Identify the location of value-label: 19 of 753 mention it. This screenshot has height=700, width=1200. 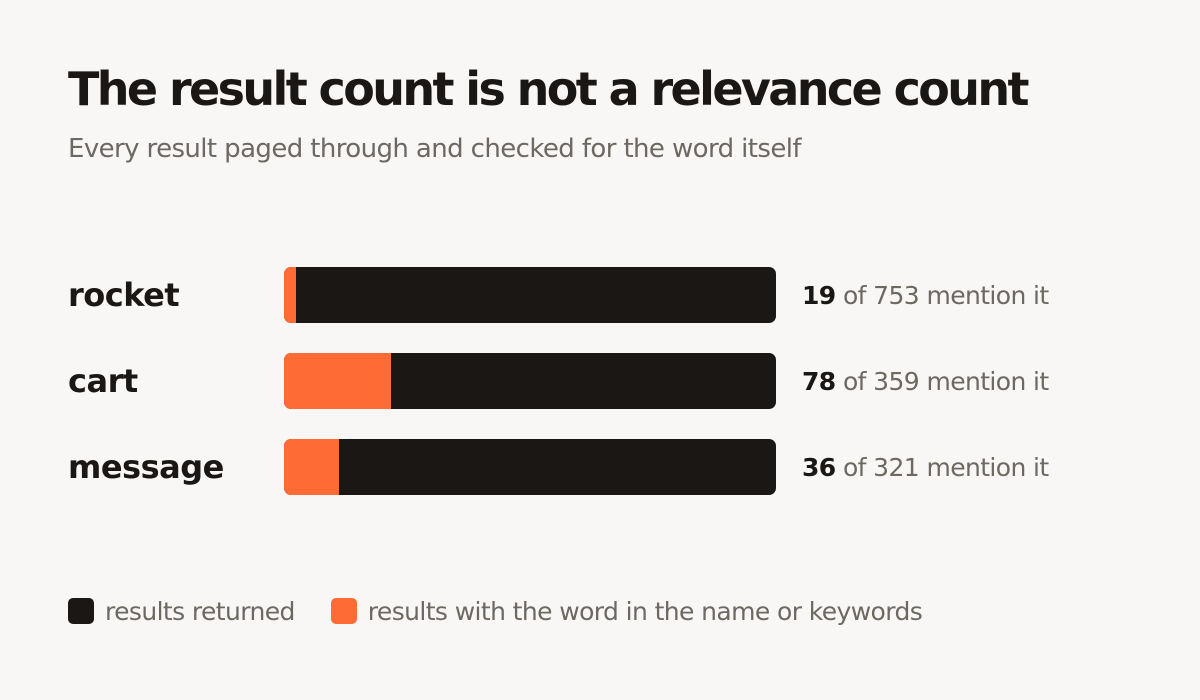
(925, 295).